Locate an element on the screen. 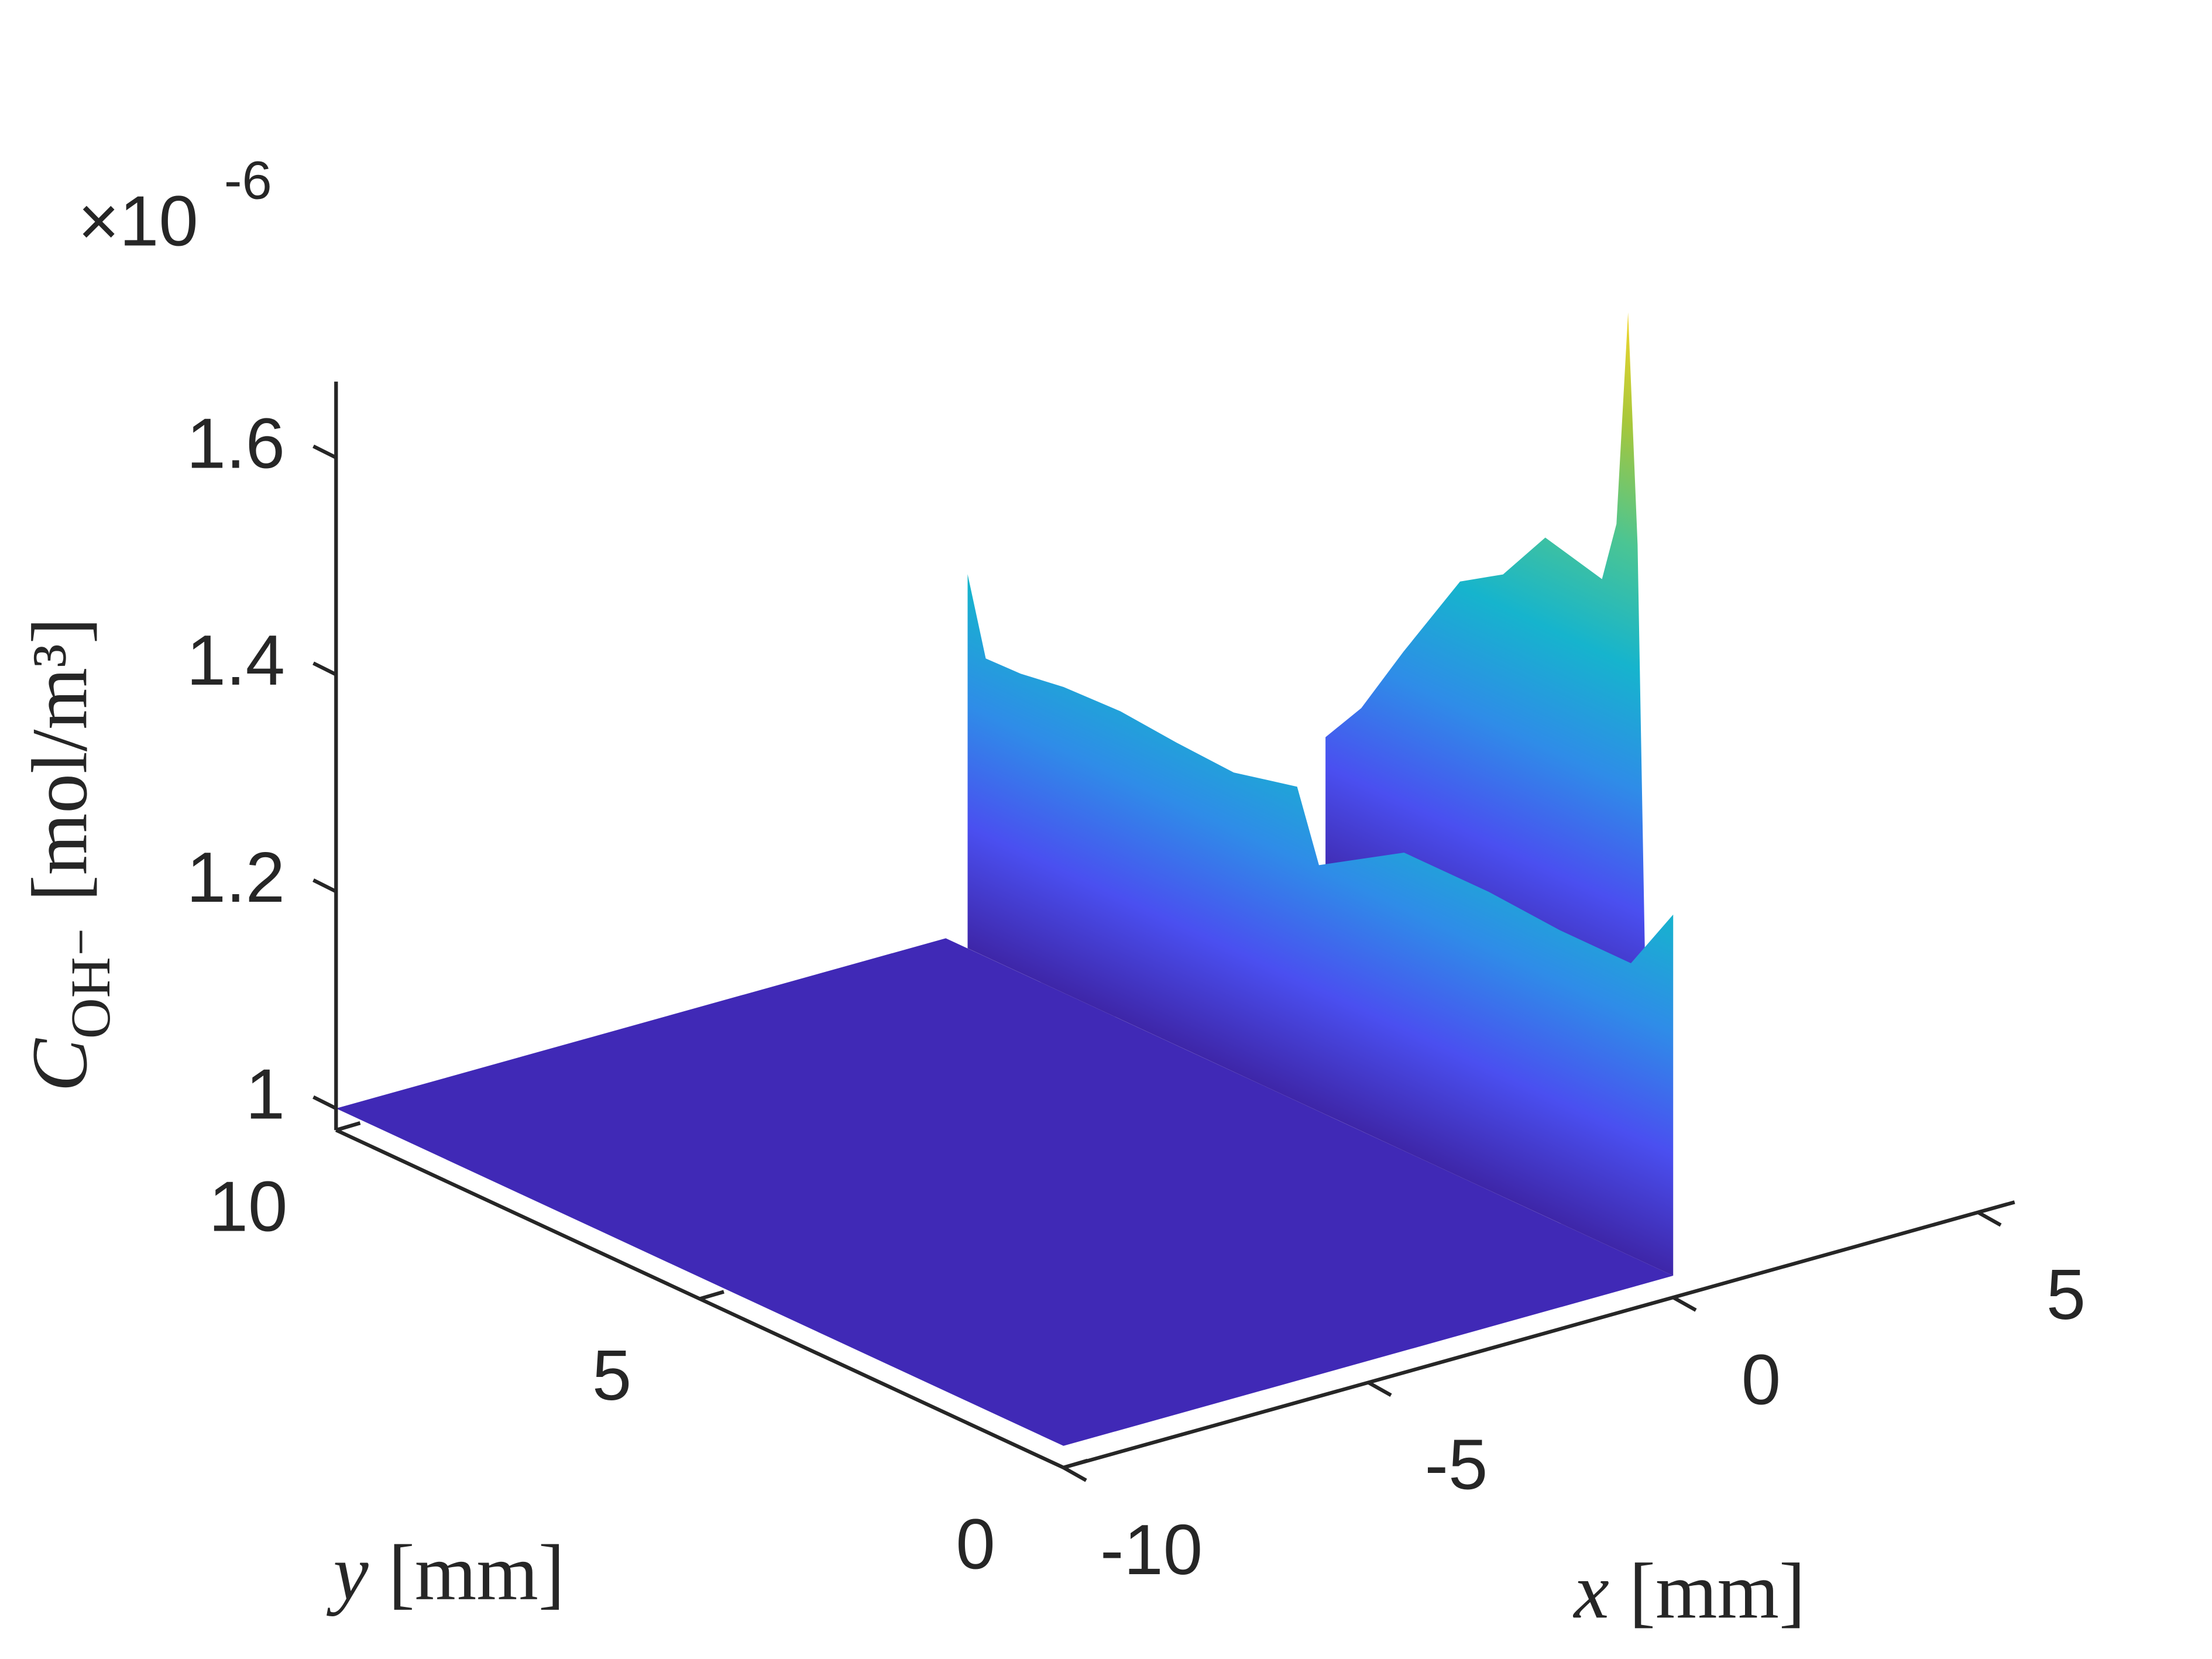 The height and width of the screenshot is (1659, 2212). z-label-subscript: OH⁻ is located at coordinates (90, 983).